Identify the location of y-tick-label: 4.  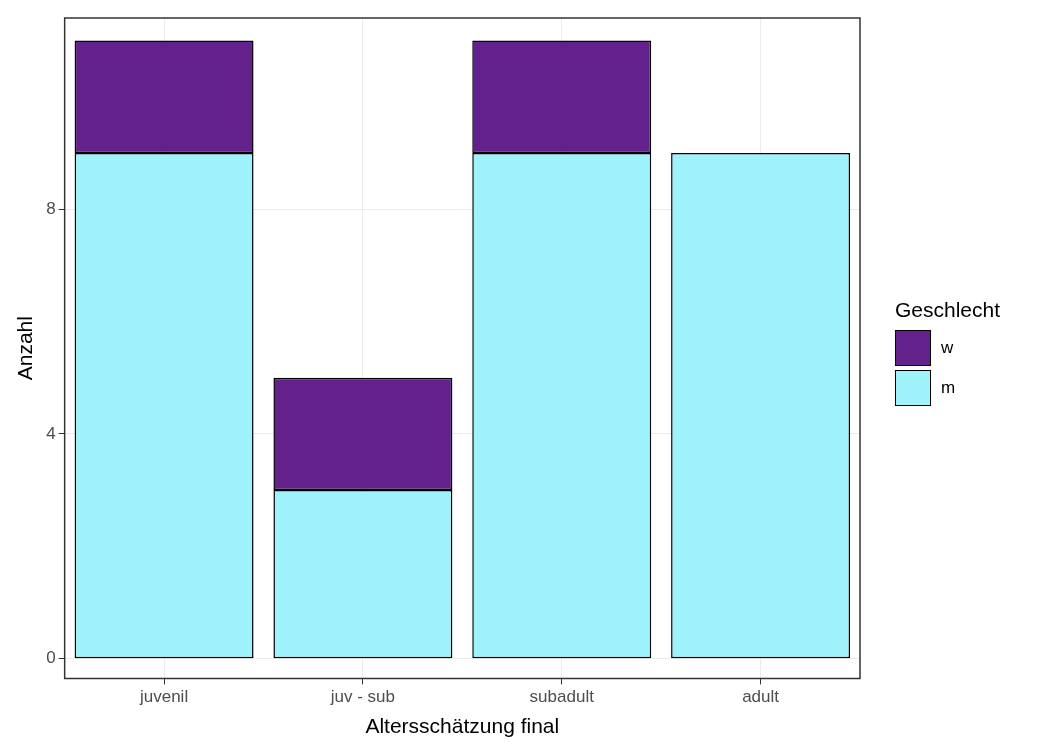
(51, 433).